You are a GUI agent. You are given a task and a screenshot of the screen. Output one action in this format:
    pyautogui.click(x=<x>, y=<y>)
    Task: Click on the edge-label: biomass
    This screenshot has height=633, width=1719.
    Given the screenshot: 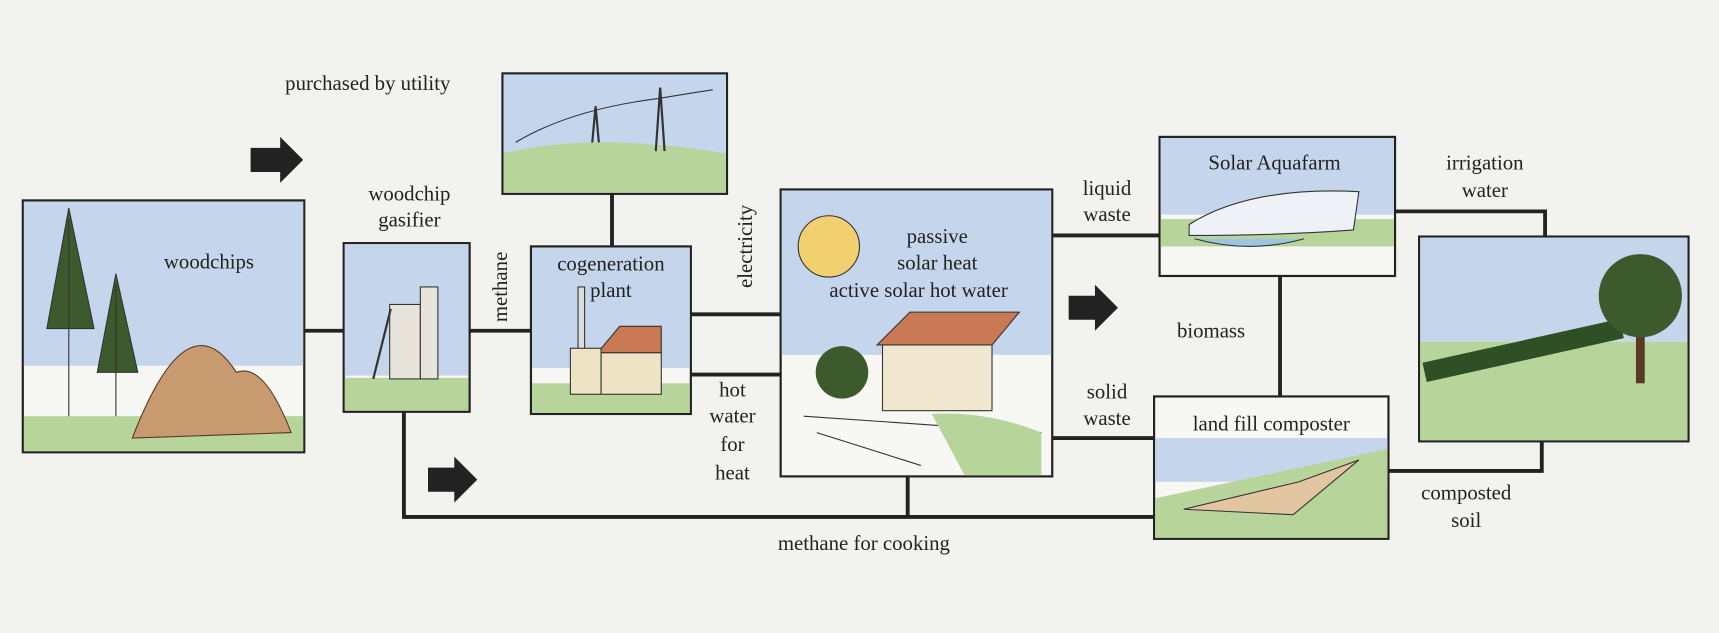 What is the action you would take?
    pyautogui.click(x=1211, y=330)
    